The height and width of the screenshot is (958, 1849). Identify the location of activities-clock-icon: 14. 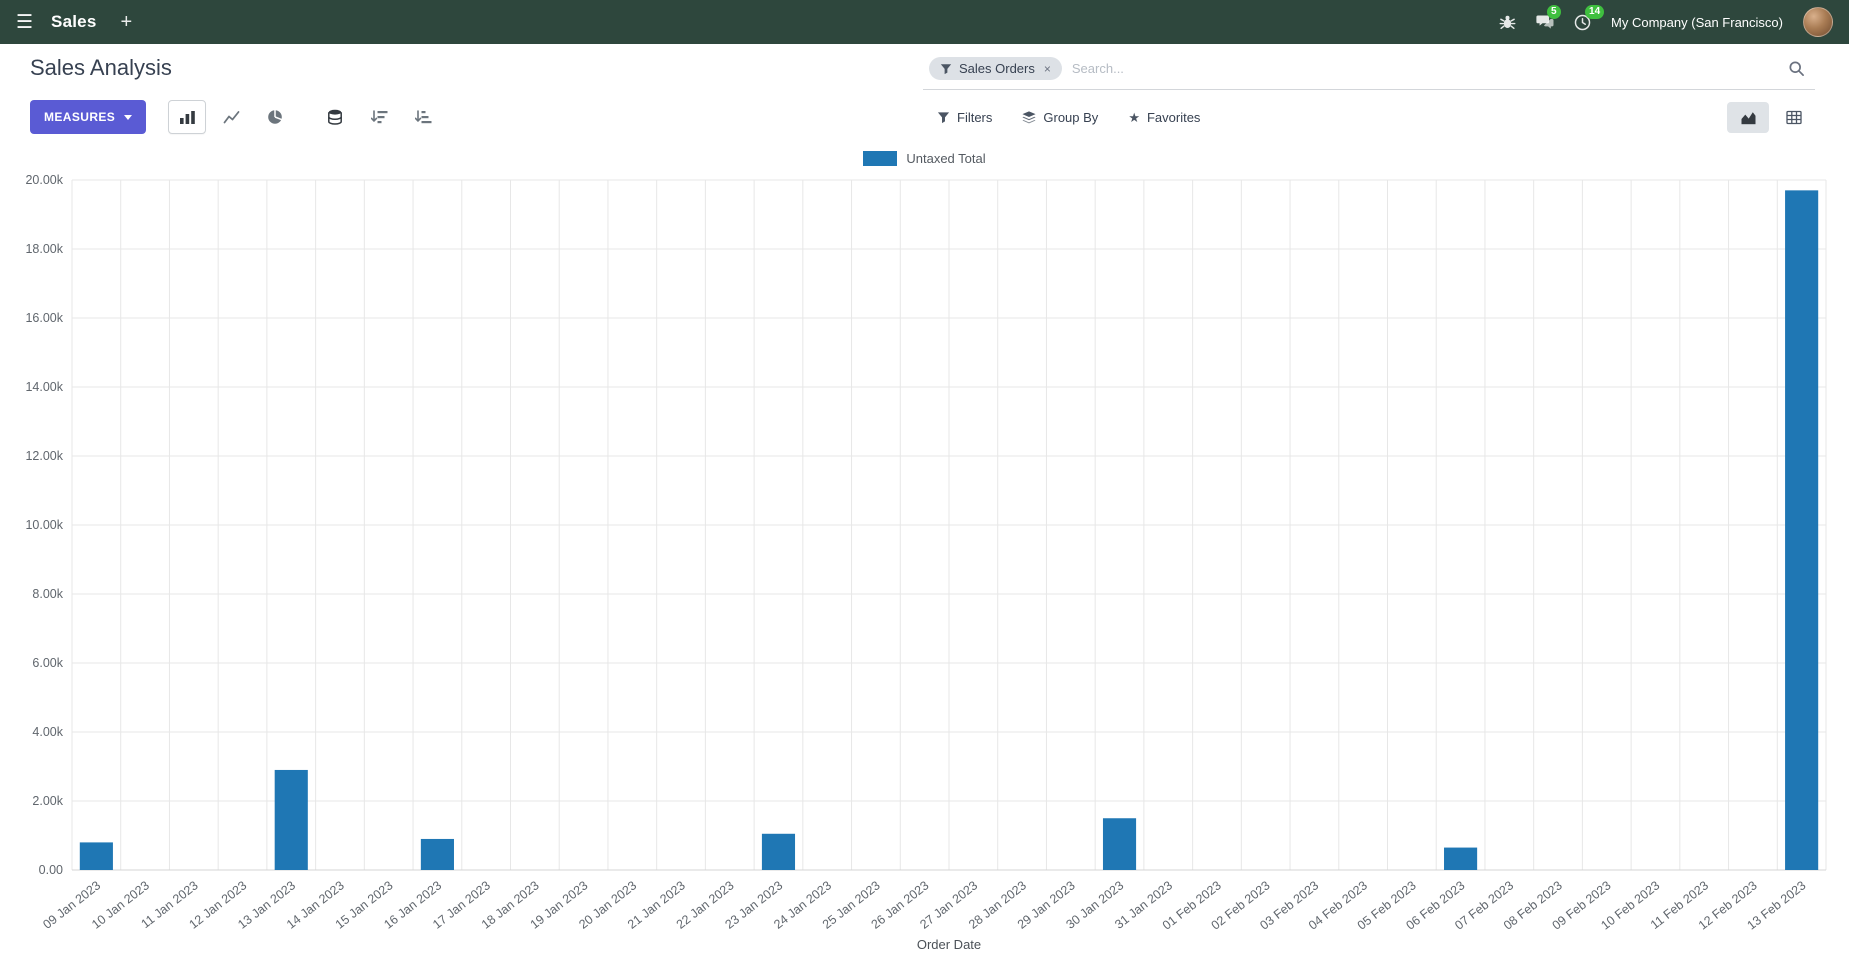
(1589, 17).